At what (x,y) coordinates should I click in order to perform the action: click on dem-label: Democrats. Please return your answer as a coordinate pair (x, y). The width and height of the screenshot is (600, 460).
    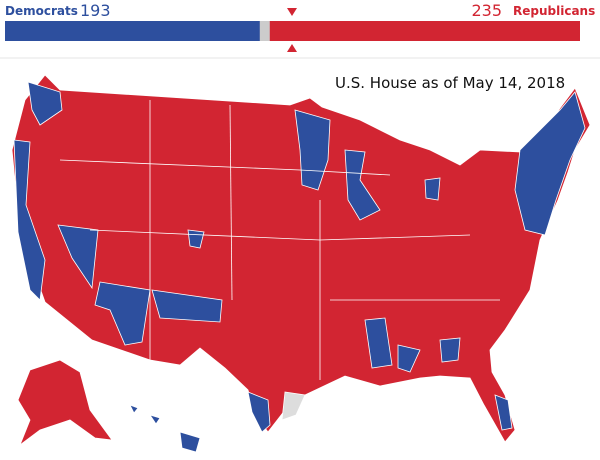
    Looking at the image, I should click on (41, 11).